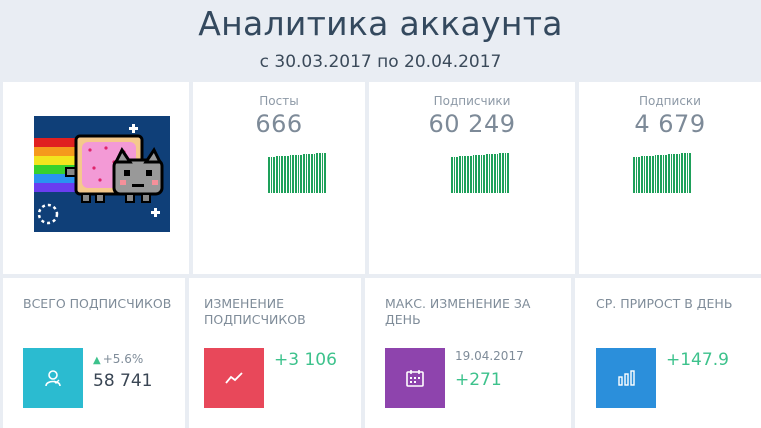 The height and width of the screenshot is (428, 761). I want to click on arrow-up-icon: ▲, so click(97, 360).